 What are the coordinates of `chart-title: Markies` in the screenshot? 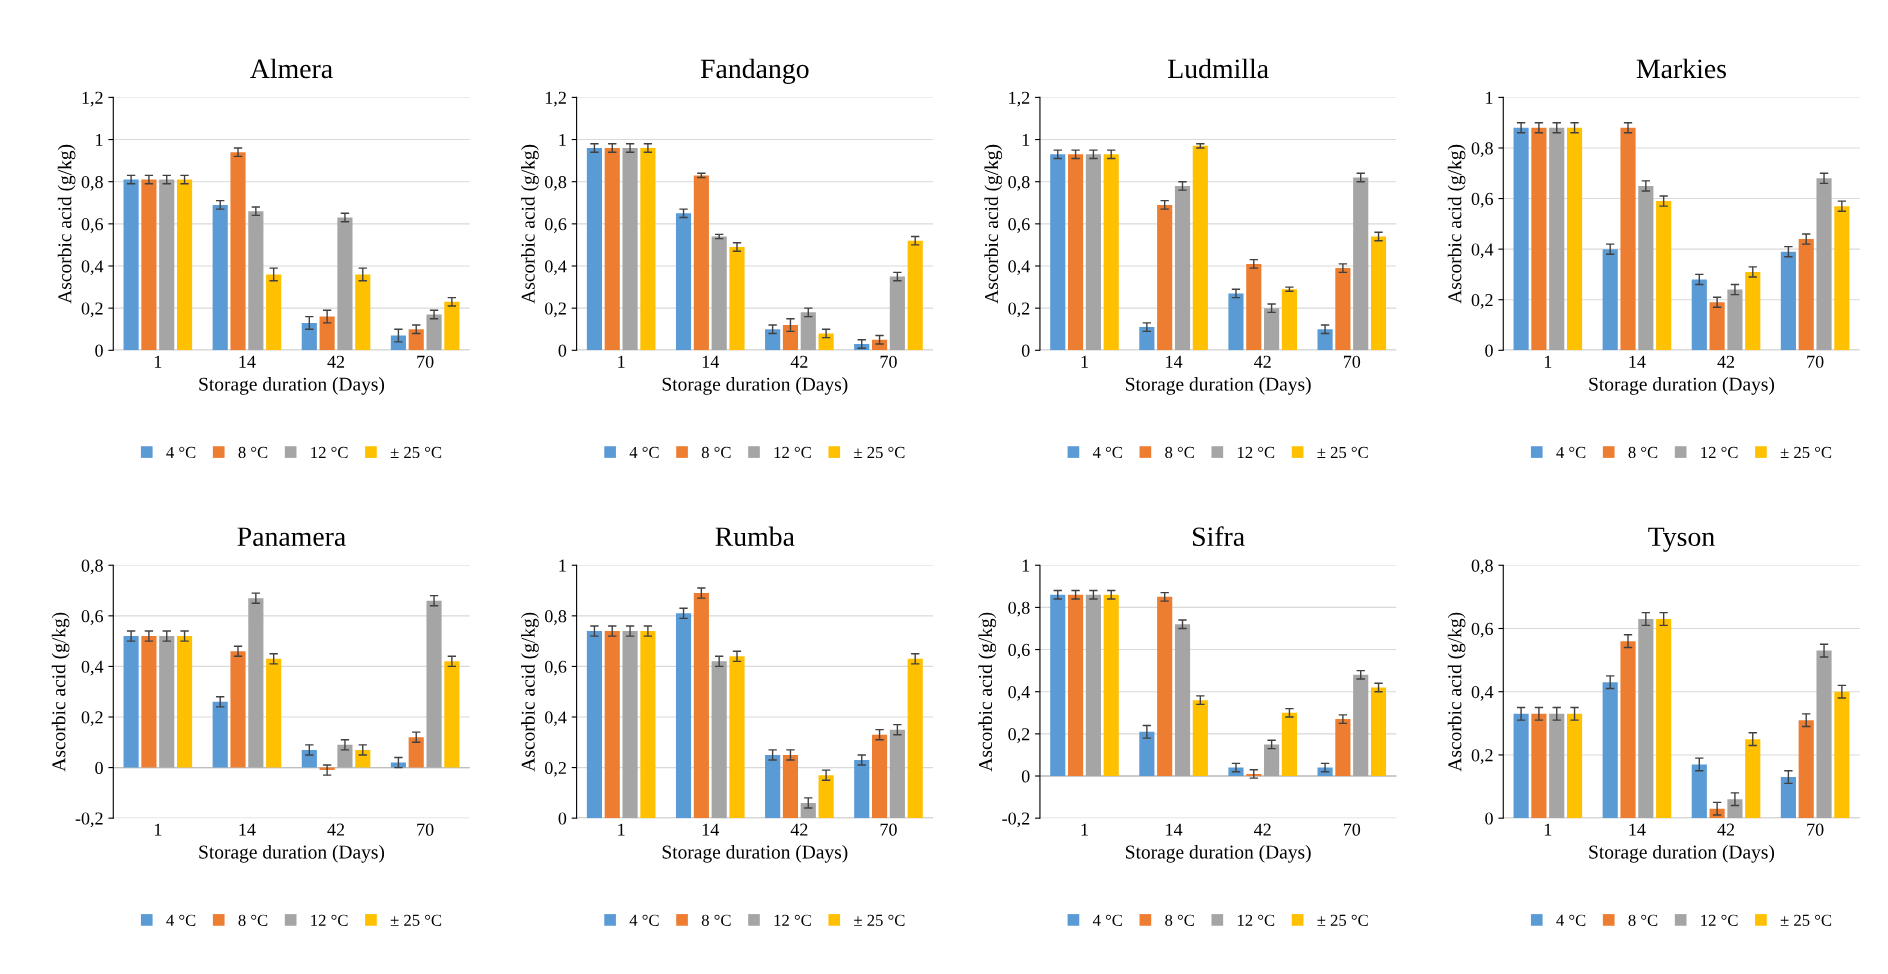 It's located at (1681, 68).